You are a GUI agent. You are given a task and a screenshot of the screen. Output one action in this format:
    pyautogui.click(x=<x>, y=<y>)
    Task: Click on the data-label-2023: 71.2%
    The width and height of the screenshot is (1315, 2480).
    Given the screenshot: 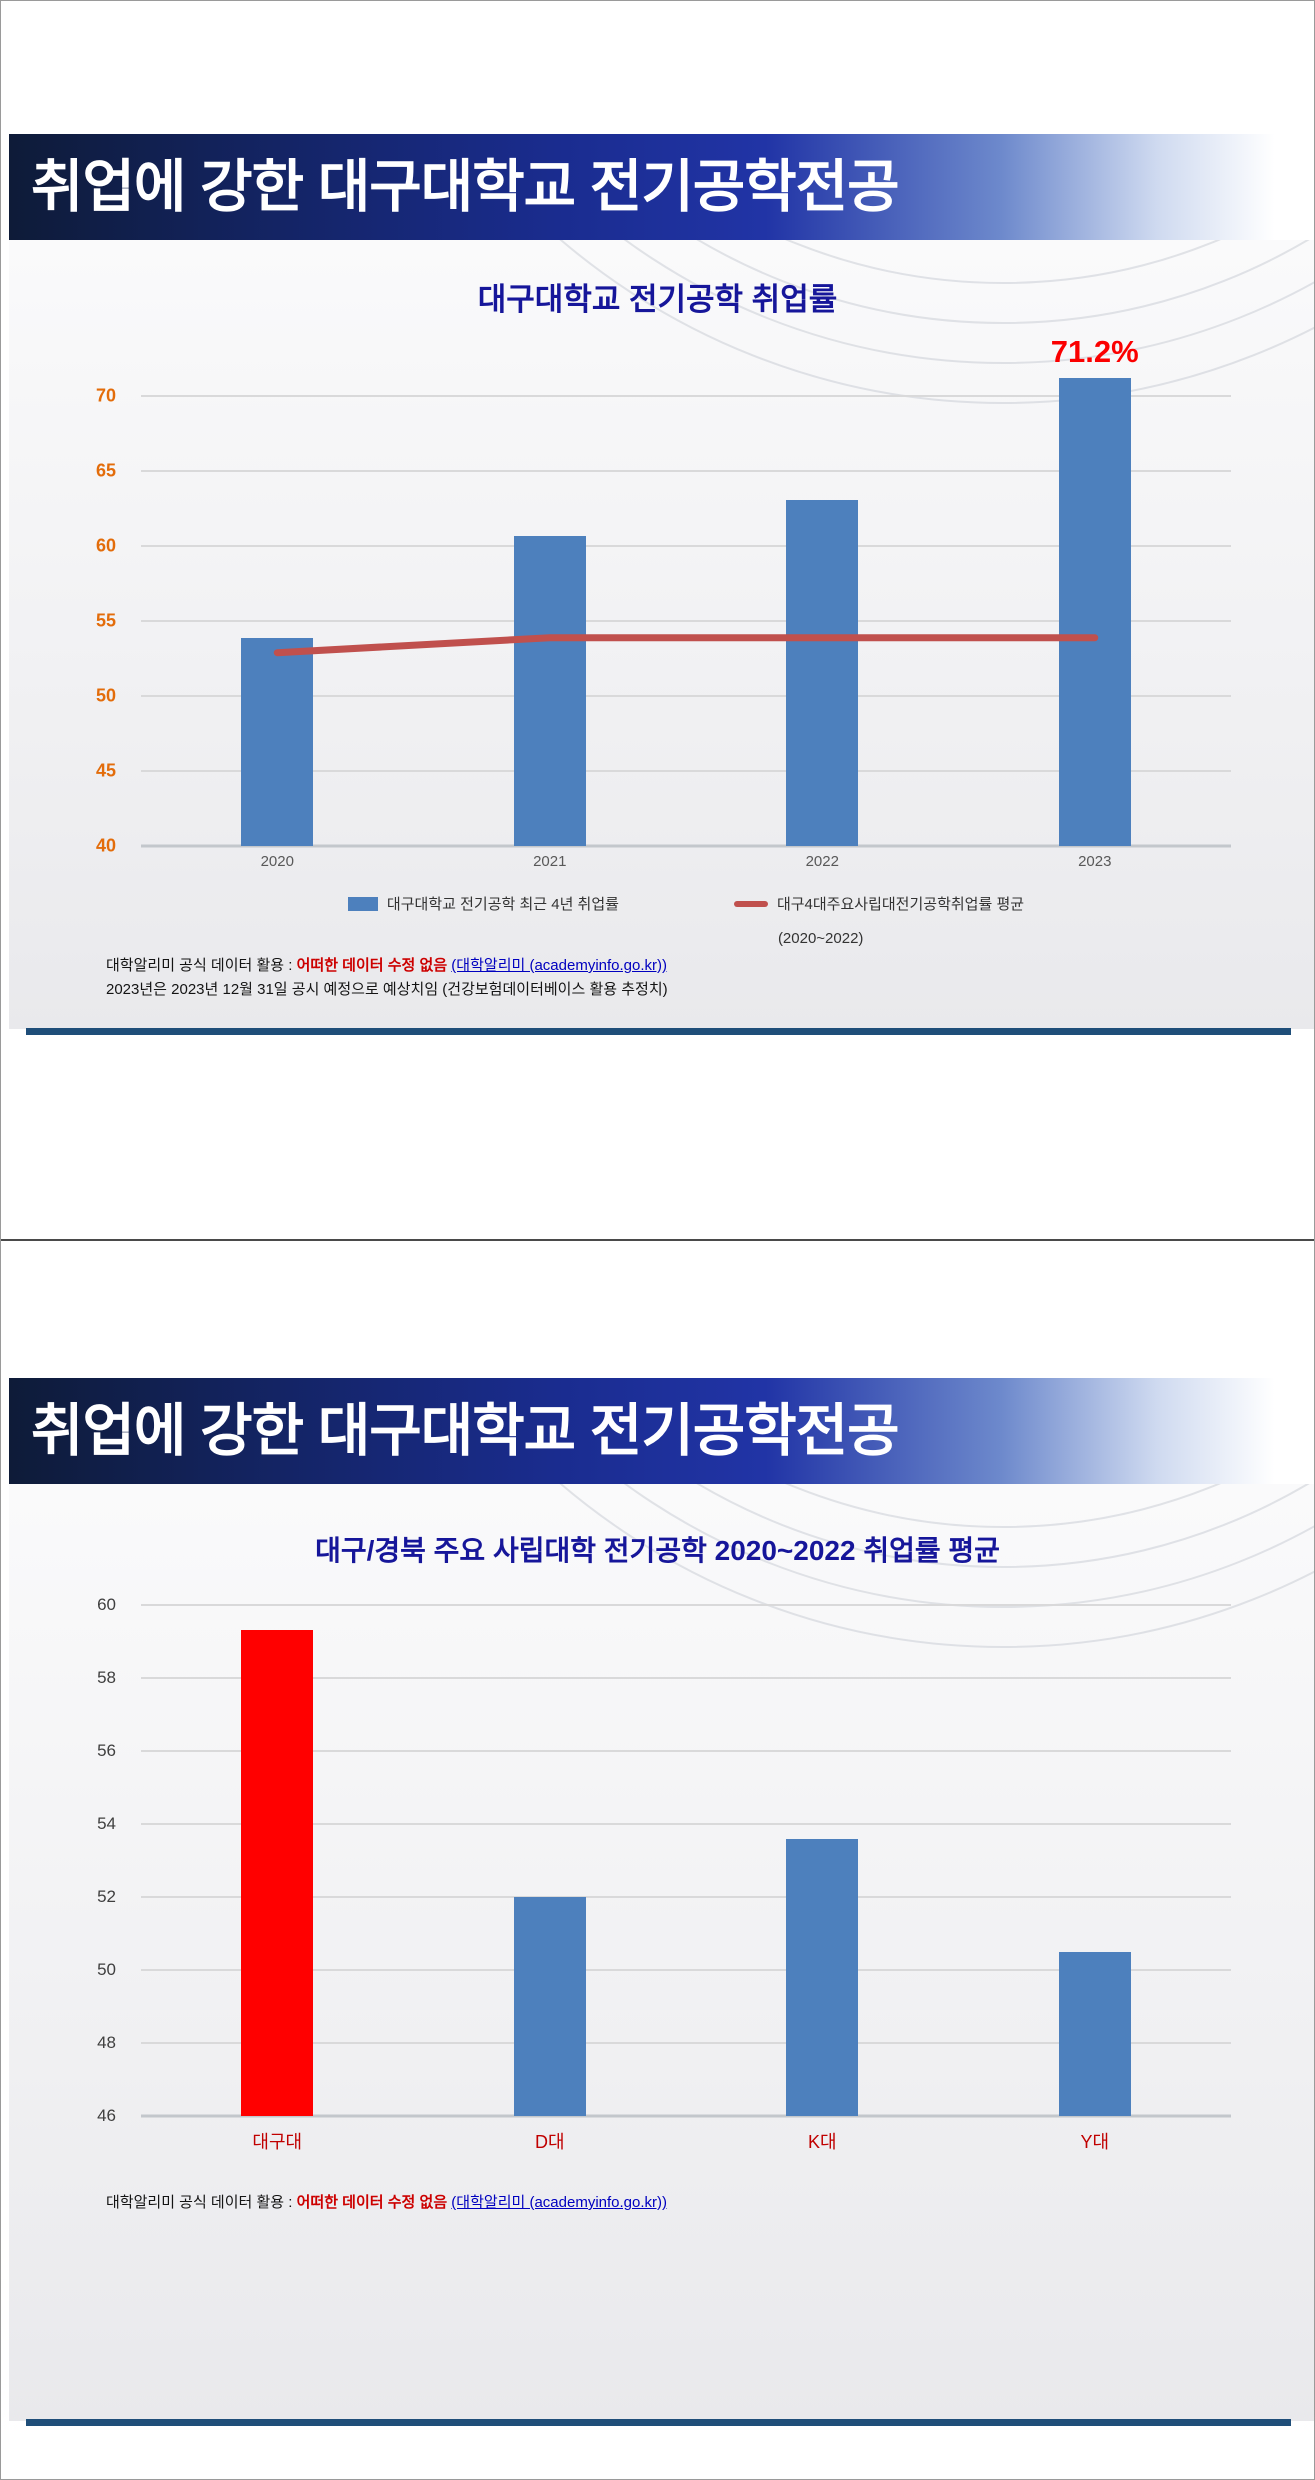 What is the action you would take?
    pyautogui.click(x=1094, y=352)
    